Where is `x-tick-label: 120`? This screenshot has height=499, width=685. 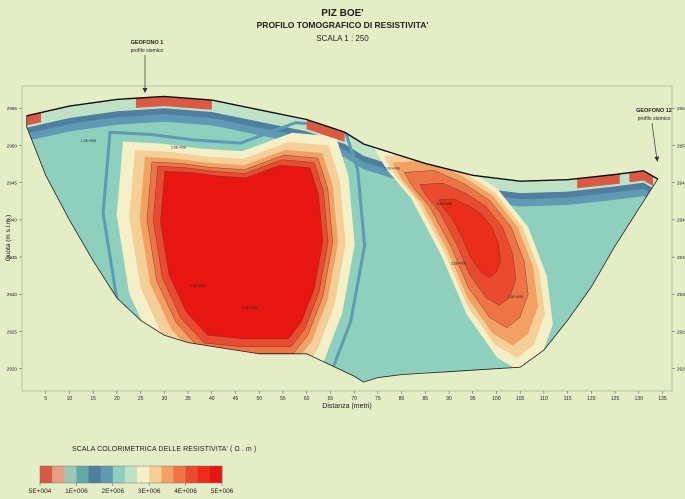
x-tick-label: 120 is located at coordinates (591, 399).